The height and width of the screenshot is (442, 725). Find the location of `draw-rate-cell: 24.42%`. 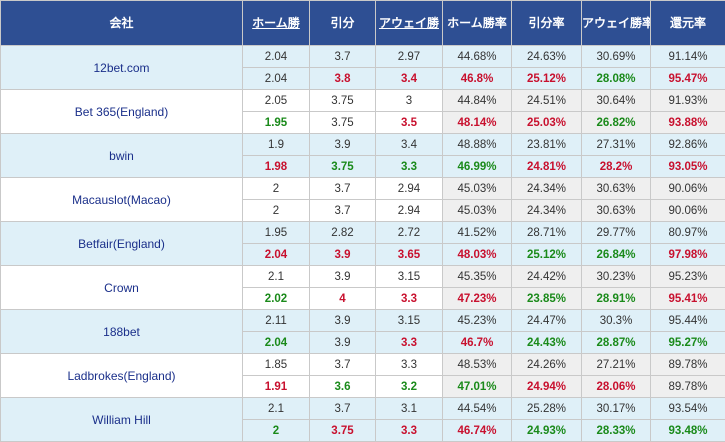

draw-rate-cell: 24.42% is located at coordinates (546, 276).